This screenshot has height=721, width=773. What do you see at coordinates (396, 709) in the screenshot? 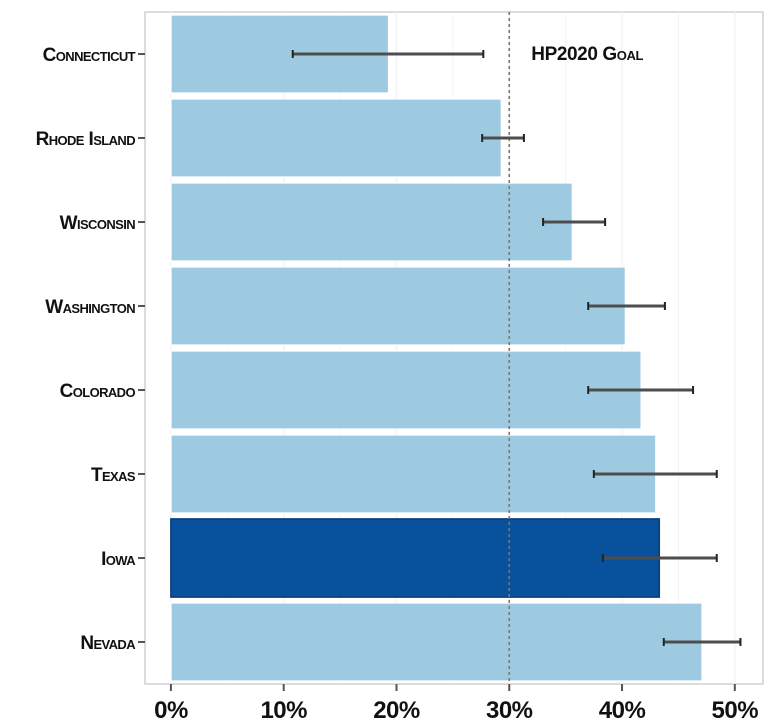
I see `x-tick-label: 20%` at bounding box center [396, 709].